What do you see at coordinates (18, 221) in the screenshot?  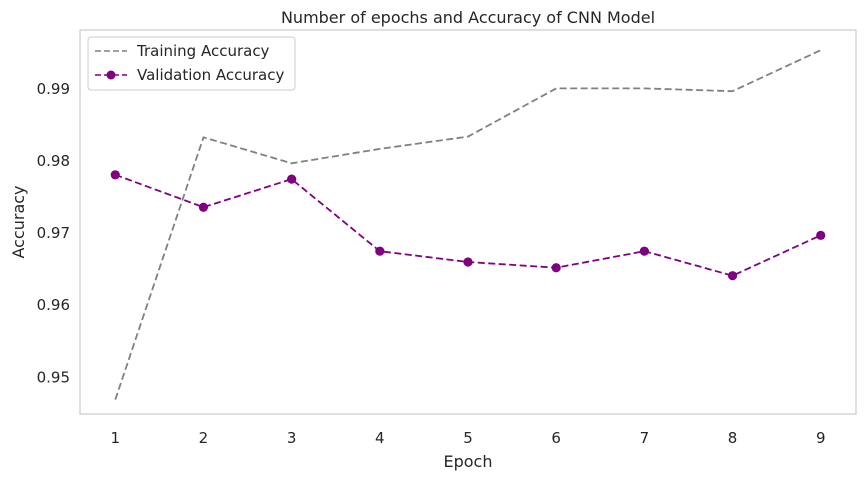 I see `y-axis-label: Accuracy` at bounding box center [18, 221].